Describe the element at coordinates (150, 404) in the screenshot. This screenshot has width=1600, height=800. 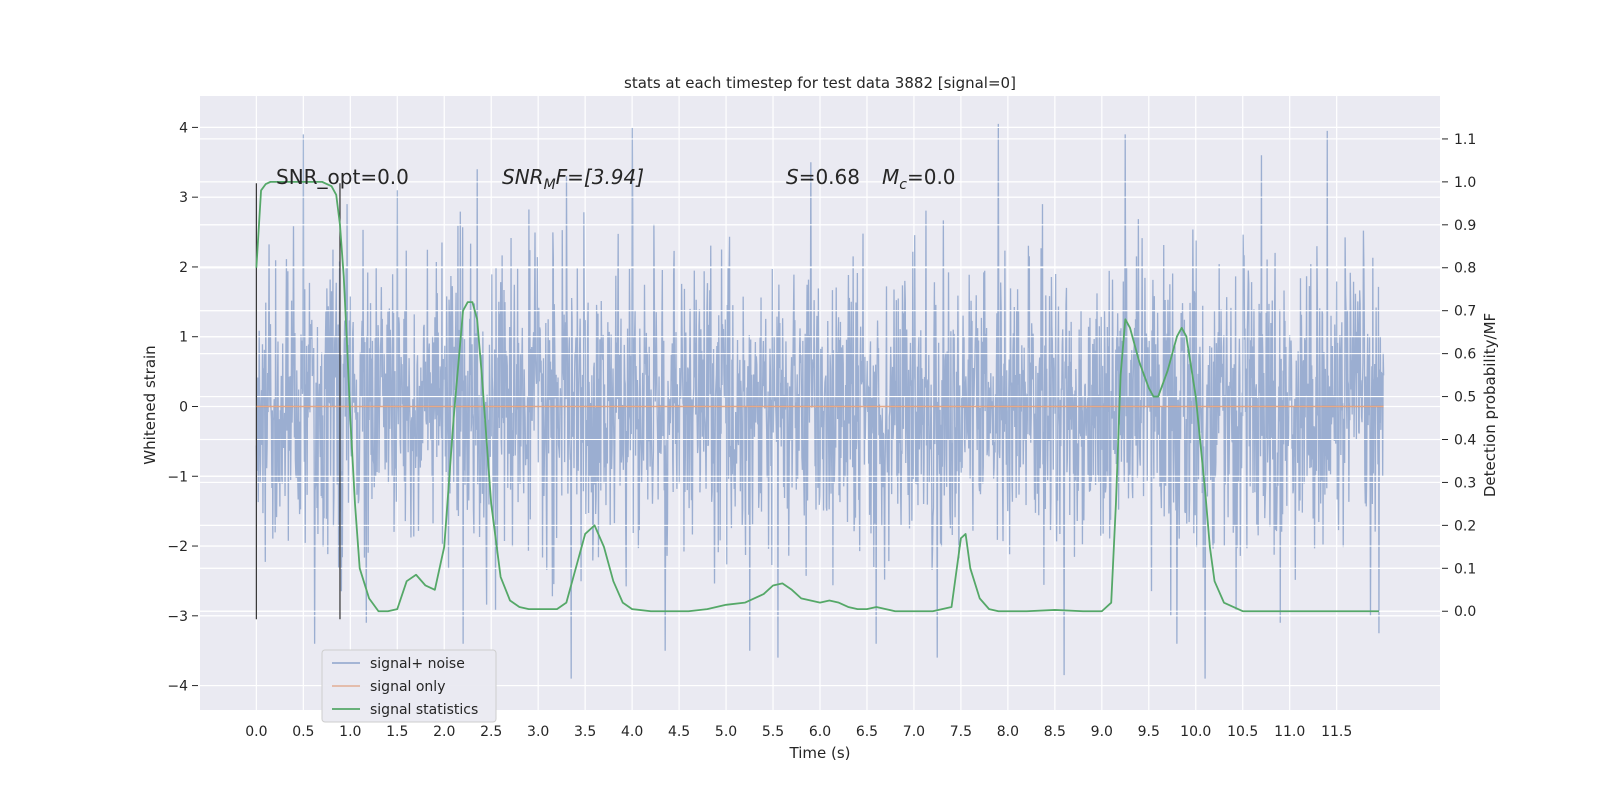
I see `y-axis-label: Whitened strain` at that location.